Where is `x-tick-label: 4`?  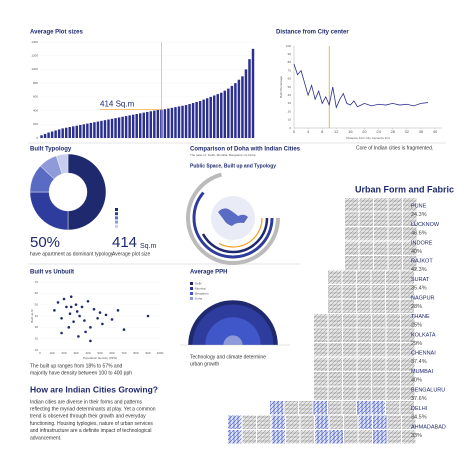
x-tick-label: 4 is located at coordinates (308, 131).